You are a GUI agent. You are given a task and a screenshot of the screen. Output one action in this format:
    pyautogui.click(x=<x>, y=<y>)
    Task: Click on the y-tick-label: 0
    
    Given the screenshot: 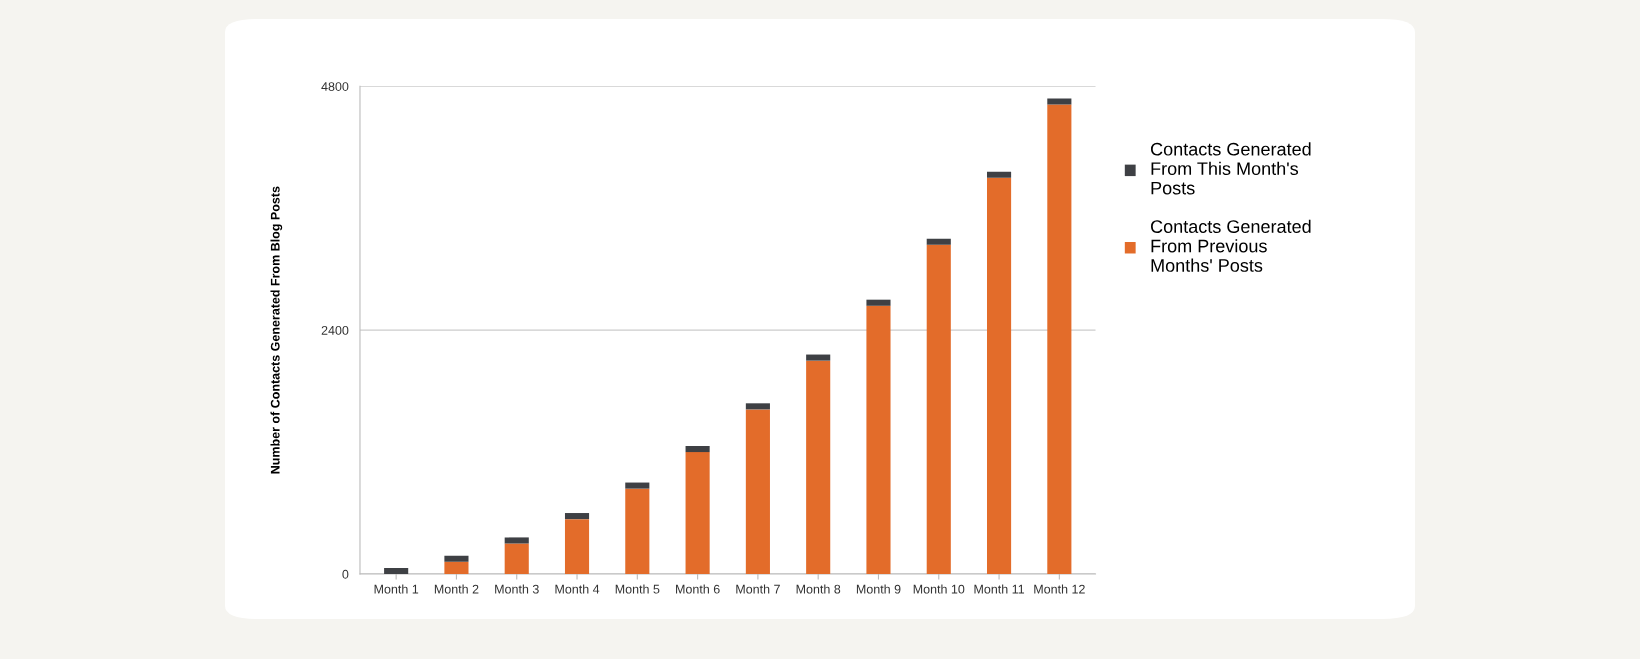 What is the action you would take?
    pyautogui.click(x=345, y=574)
    